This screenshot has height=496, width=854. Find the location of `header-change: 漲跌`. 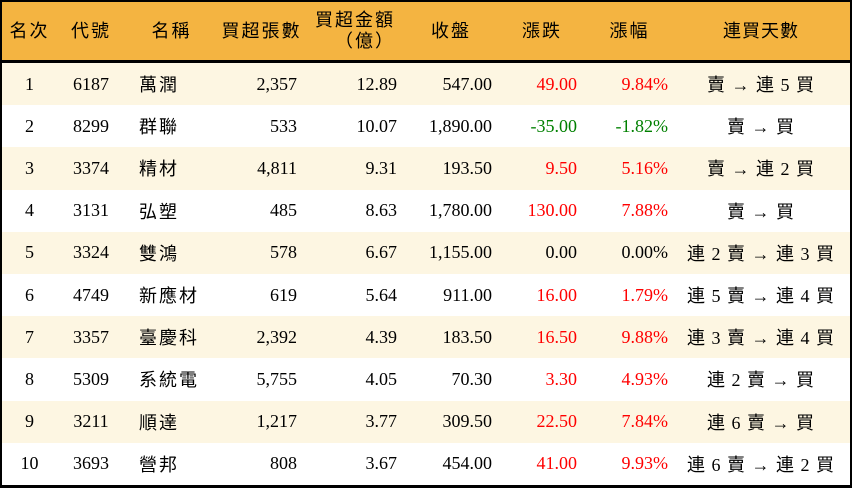

header-change: 漲跌 is located at coordinates (542, 30).